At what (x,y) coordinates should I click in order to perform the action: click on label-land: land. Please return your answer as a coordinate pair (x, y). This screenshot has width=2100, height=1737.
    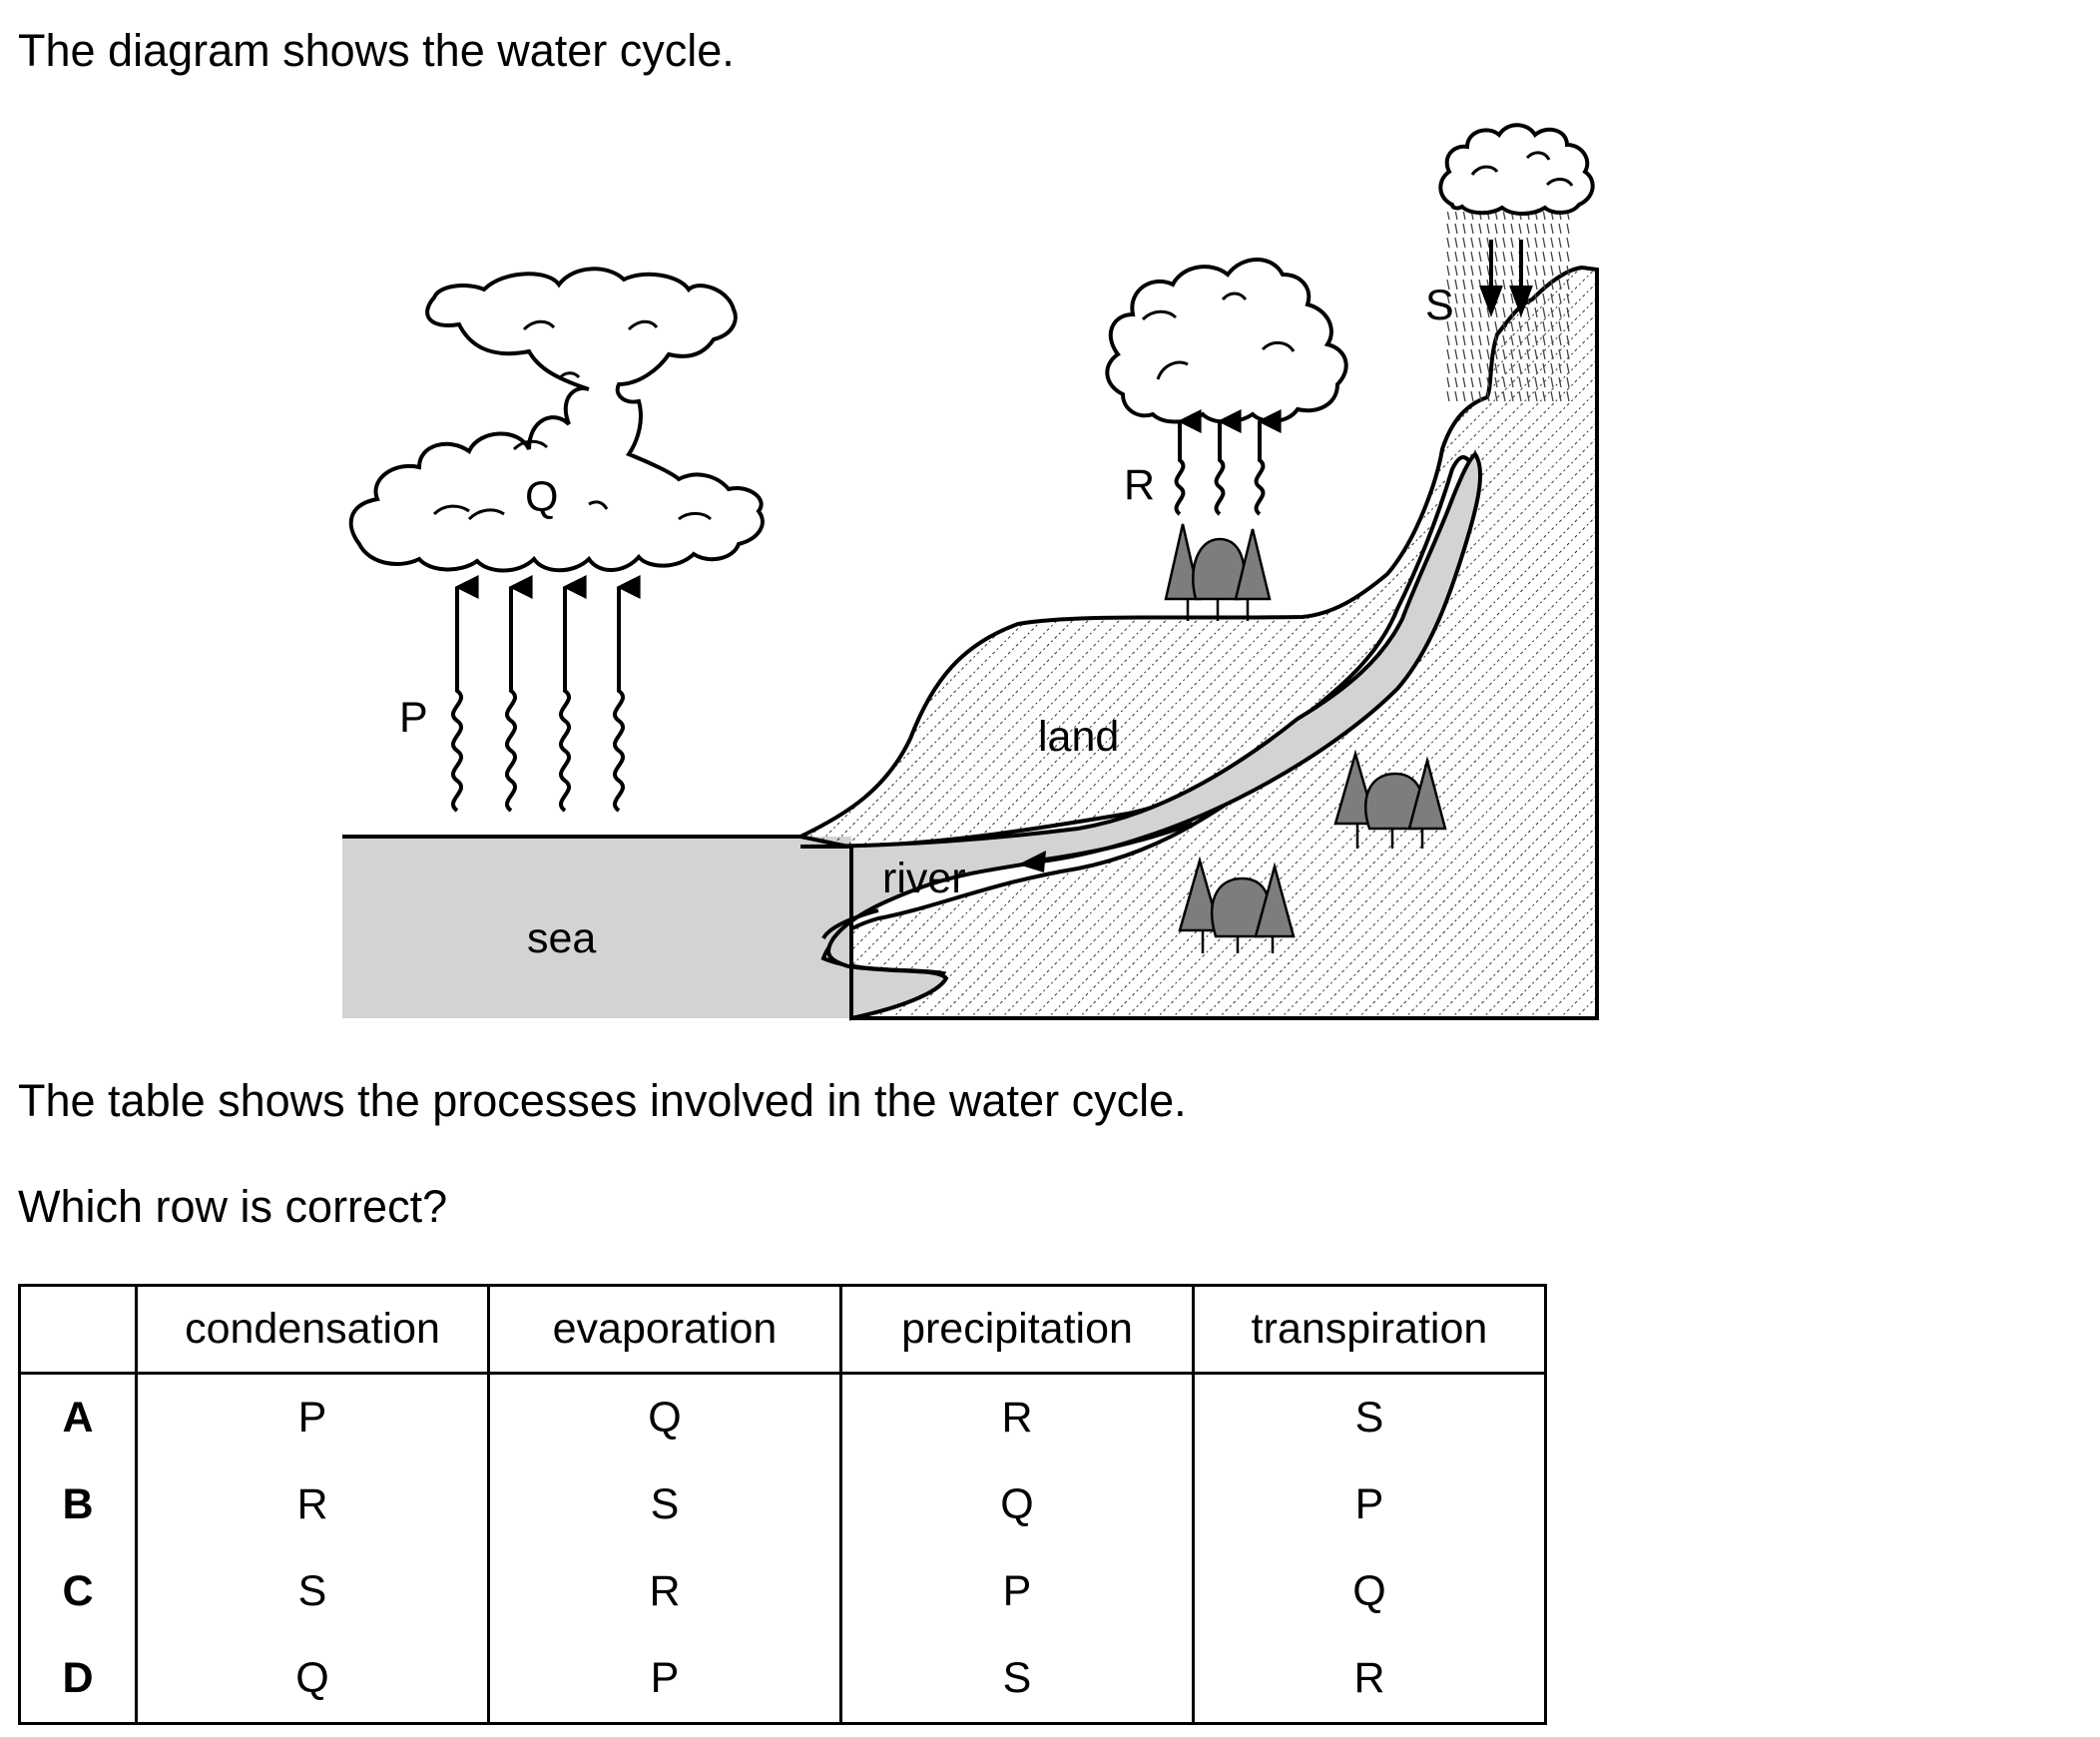
    Looking at the image, I should click on (1078, 737).